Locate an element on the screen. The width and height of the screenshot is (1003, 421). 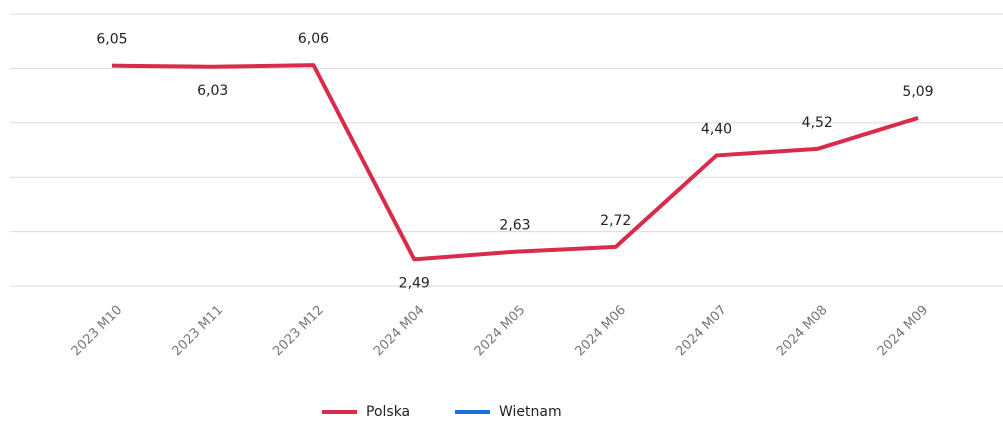
data-label: 2,63 is located at coordinates (514, 226).